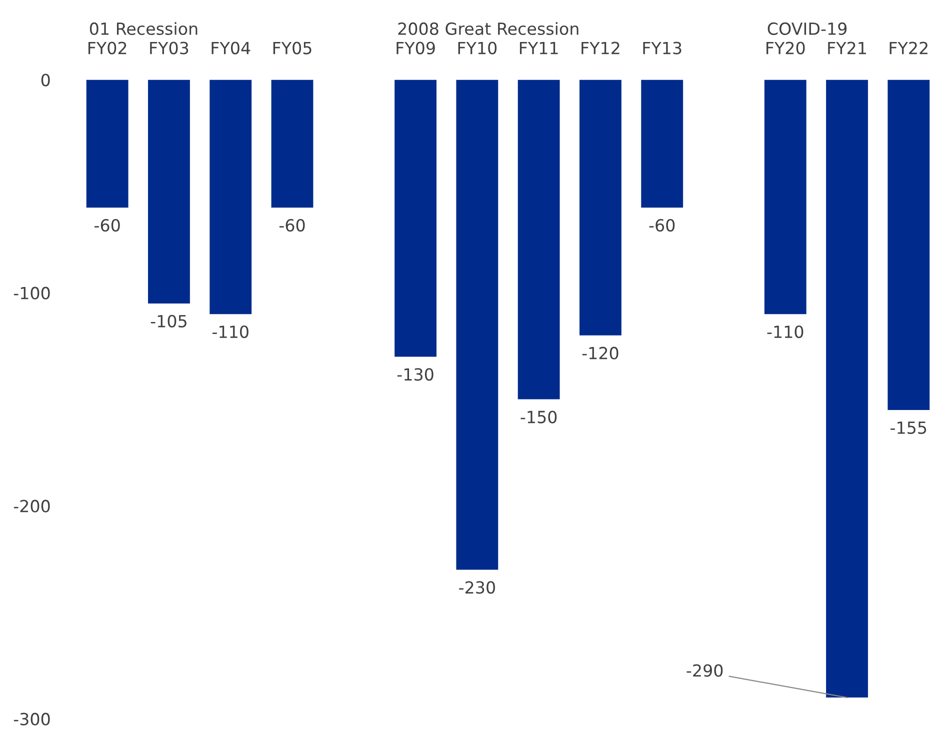 This screenshot has width=938, height=732. What do you see at coordinates (169, 48) in the screenshot?
I see `x-tick-label: FY03` at bounding box center [169, 48].